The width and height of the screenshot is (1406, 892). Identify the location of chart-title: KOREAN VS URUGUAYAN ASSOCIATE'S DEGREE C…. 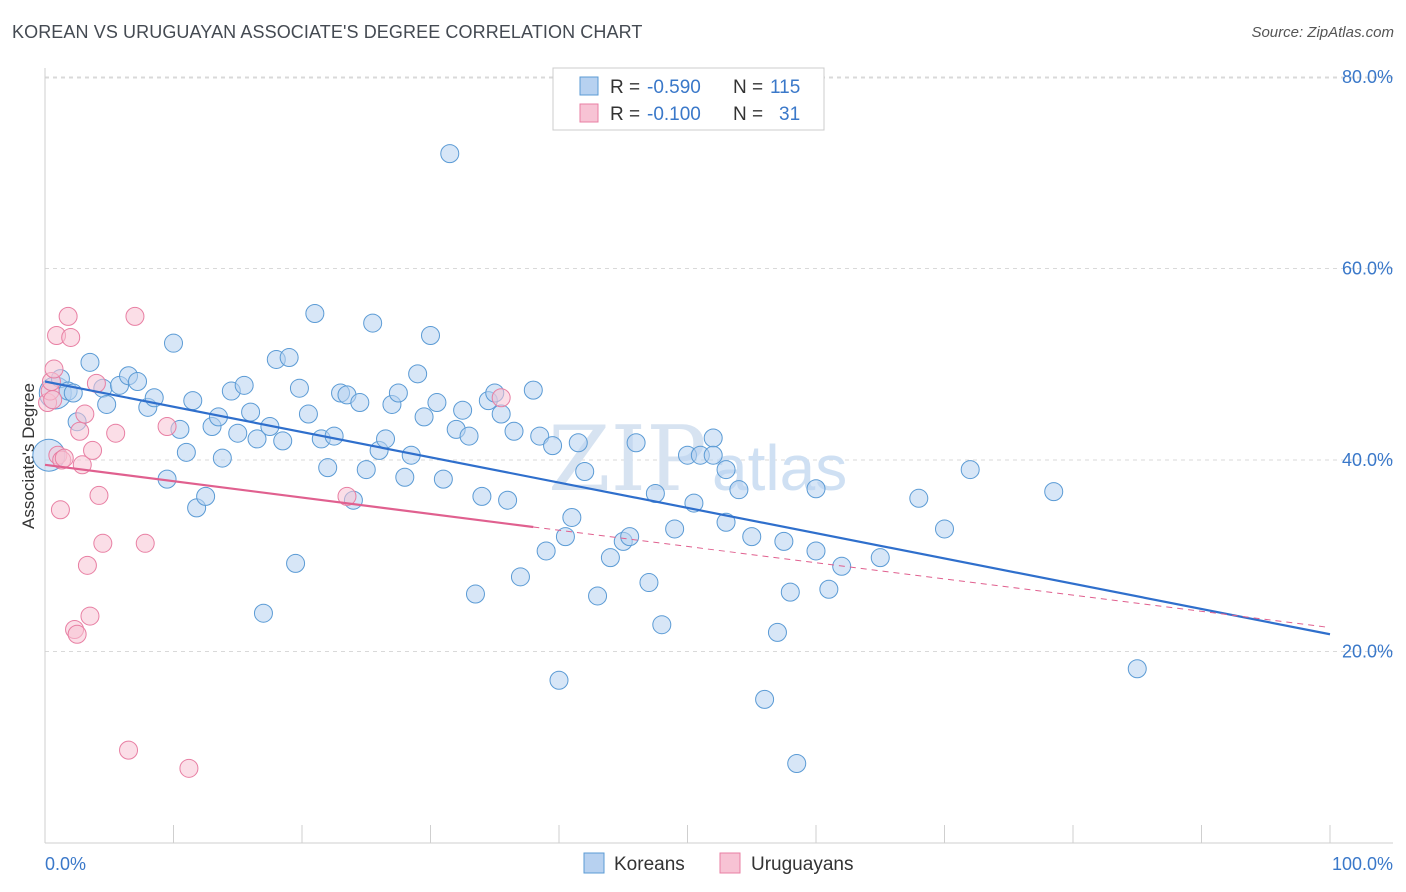
(327, 32).